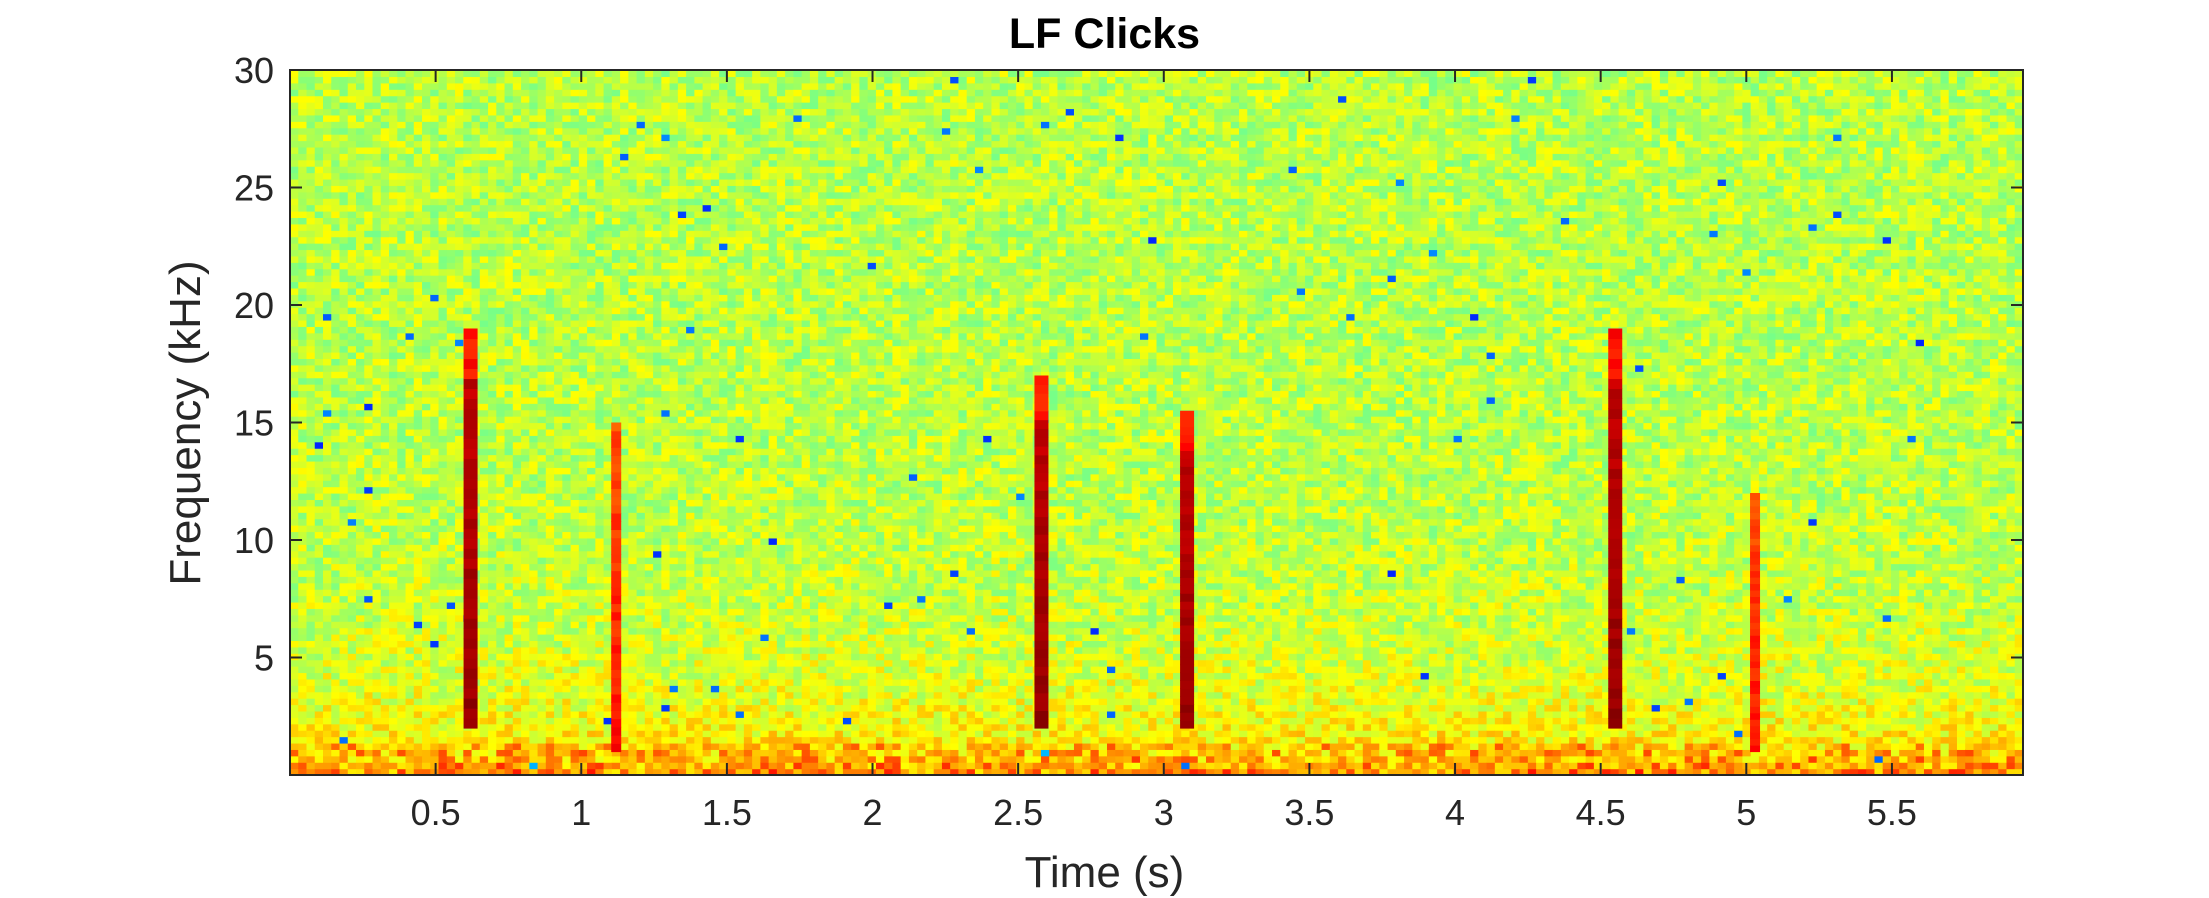 This screenshot has width=2209, height=898. Describe the element at coordinates (727, 812) in the screenshot. I see `x-tick-label: 1.5` at that location.